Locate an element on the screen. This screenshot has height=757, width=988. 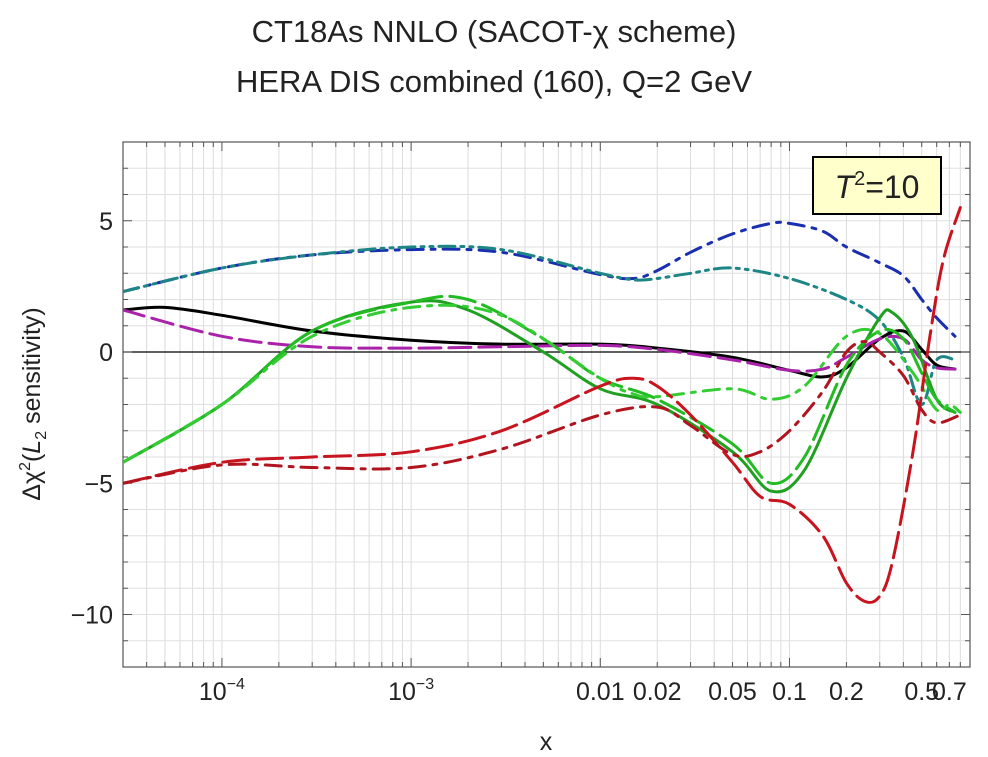
x-tick-label: 0.2 is located at coordinates (846, 692).